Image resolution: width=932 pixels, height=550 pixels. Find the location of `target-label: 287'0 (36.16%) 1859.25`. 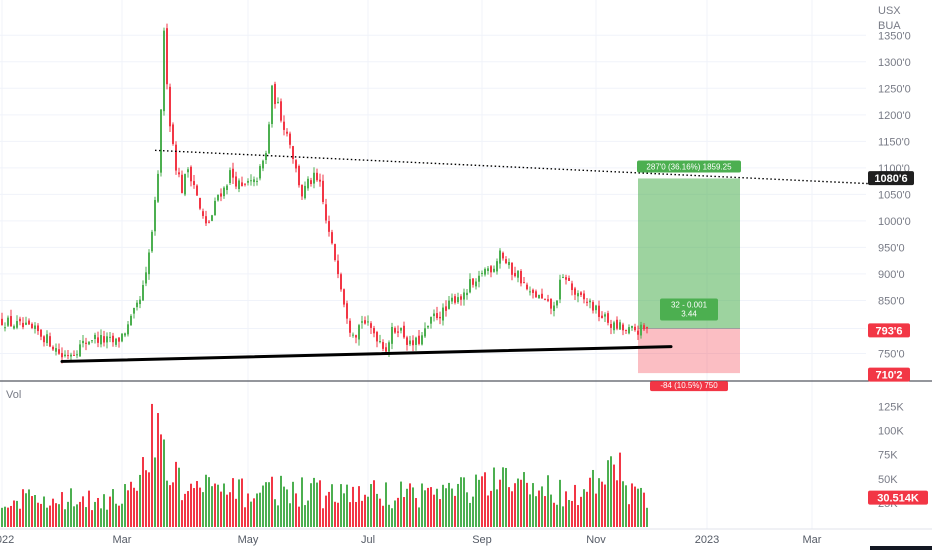

target-label: 287'0 (36.16%) 1859.25 is located at coordinates (689, 166).